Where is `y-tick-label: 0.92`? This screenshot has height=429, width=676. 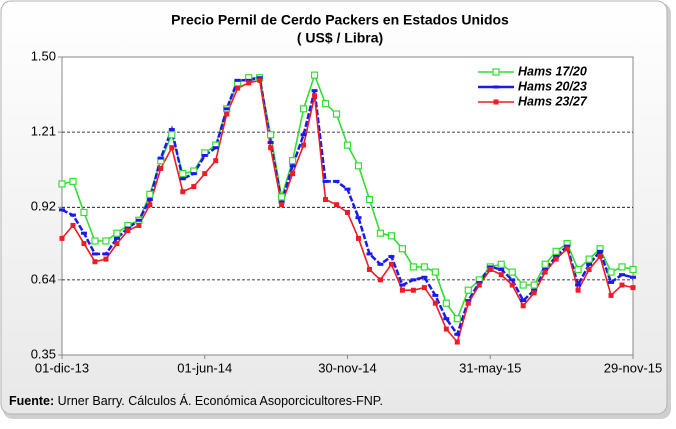 y-tick-label: 0.92 is located at coordinates (43, 206).